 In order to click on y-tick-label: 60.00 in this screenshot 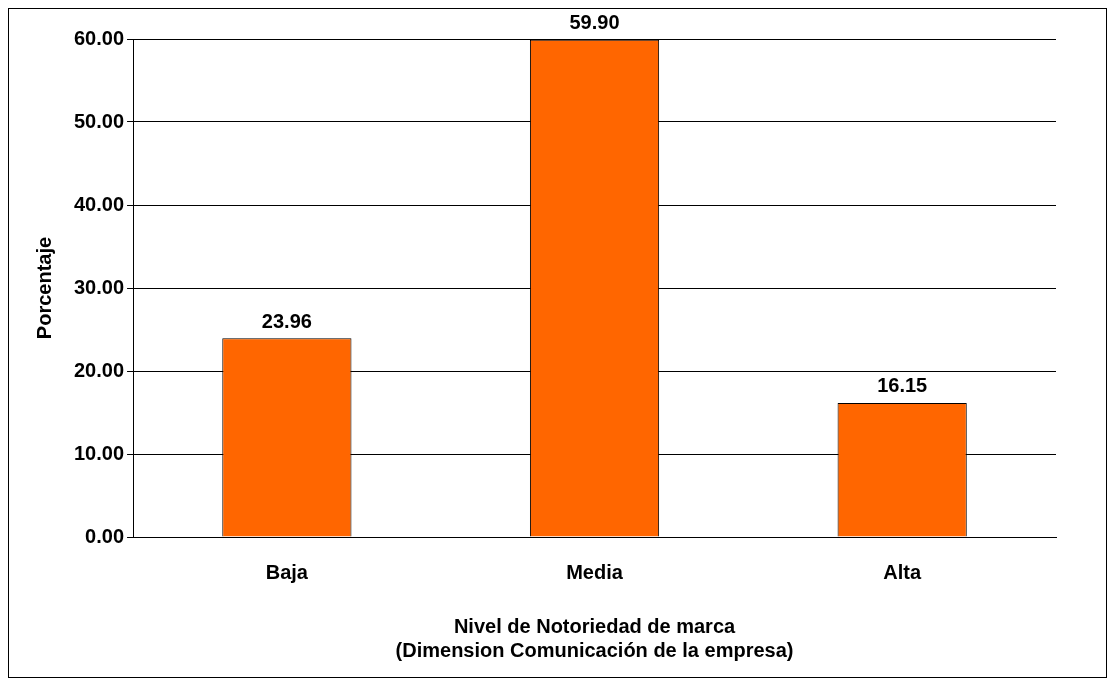, I will do `click(99, 37)`.